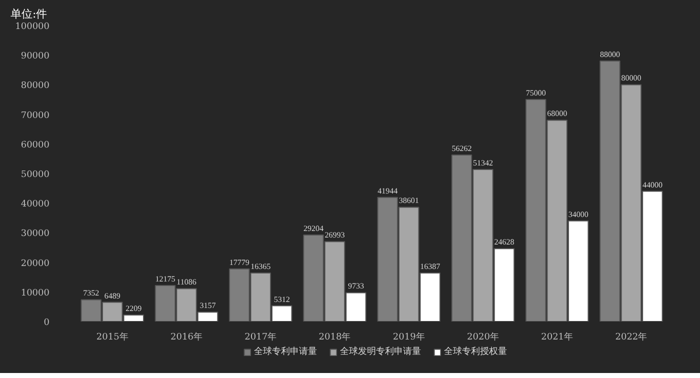 This screenshot has width=700, height=378. What do you see at coordinates (35, 115) in the screenshot?
I see `y-tick-label: 70000` at bounding box center [35, 115].